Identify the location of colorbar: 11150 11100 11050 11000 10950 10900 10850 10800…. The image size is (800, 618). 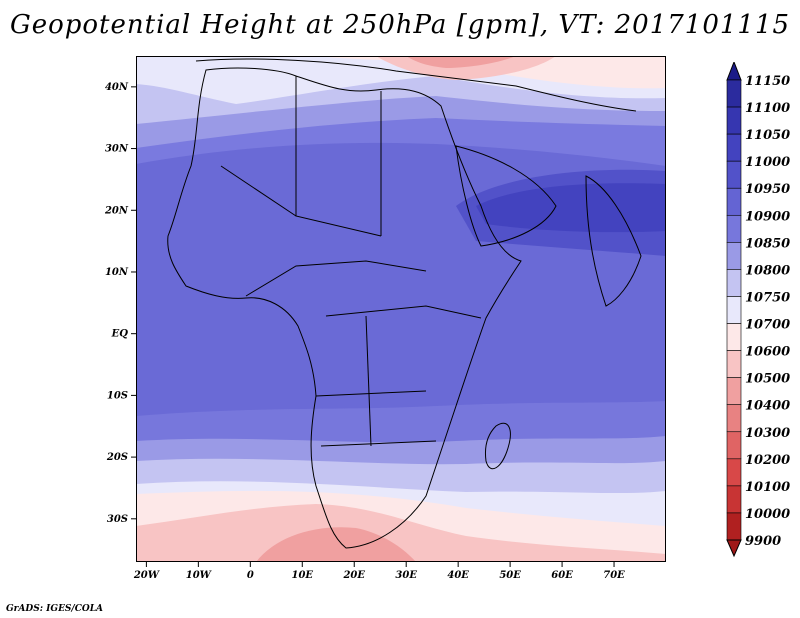
(758, 310).